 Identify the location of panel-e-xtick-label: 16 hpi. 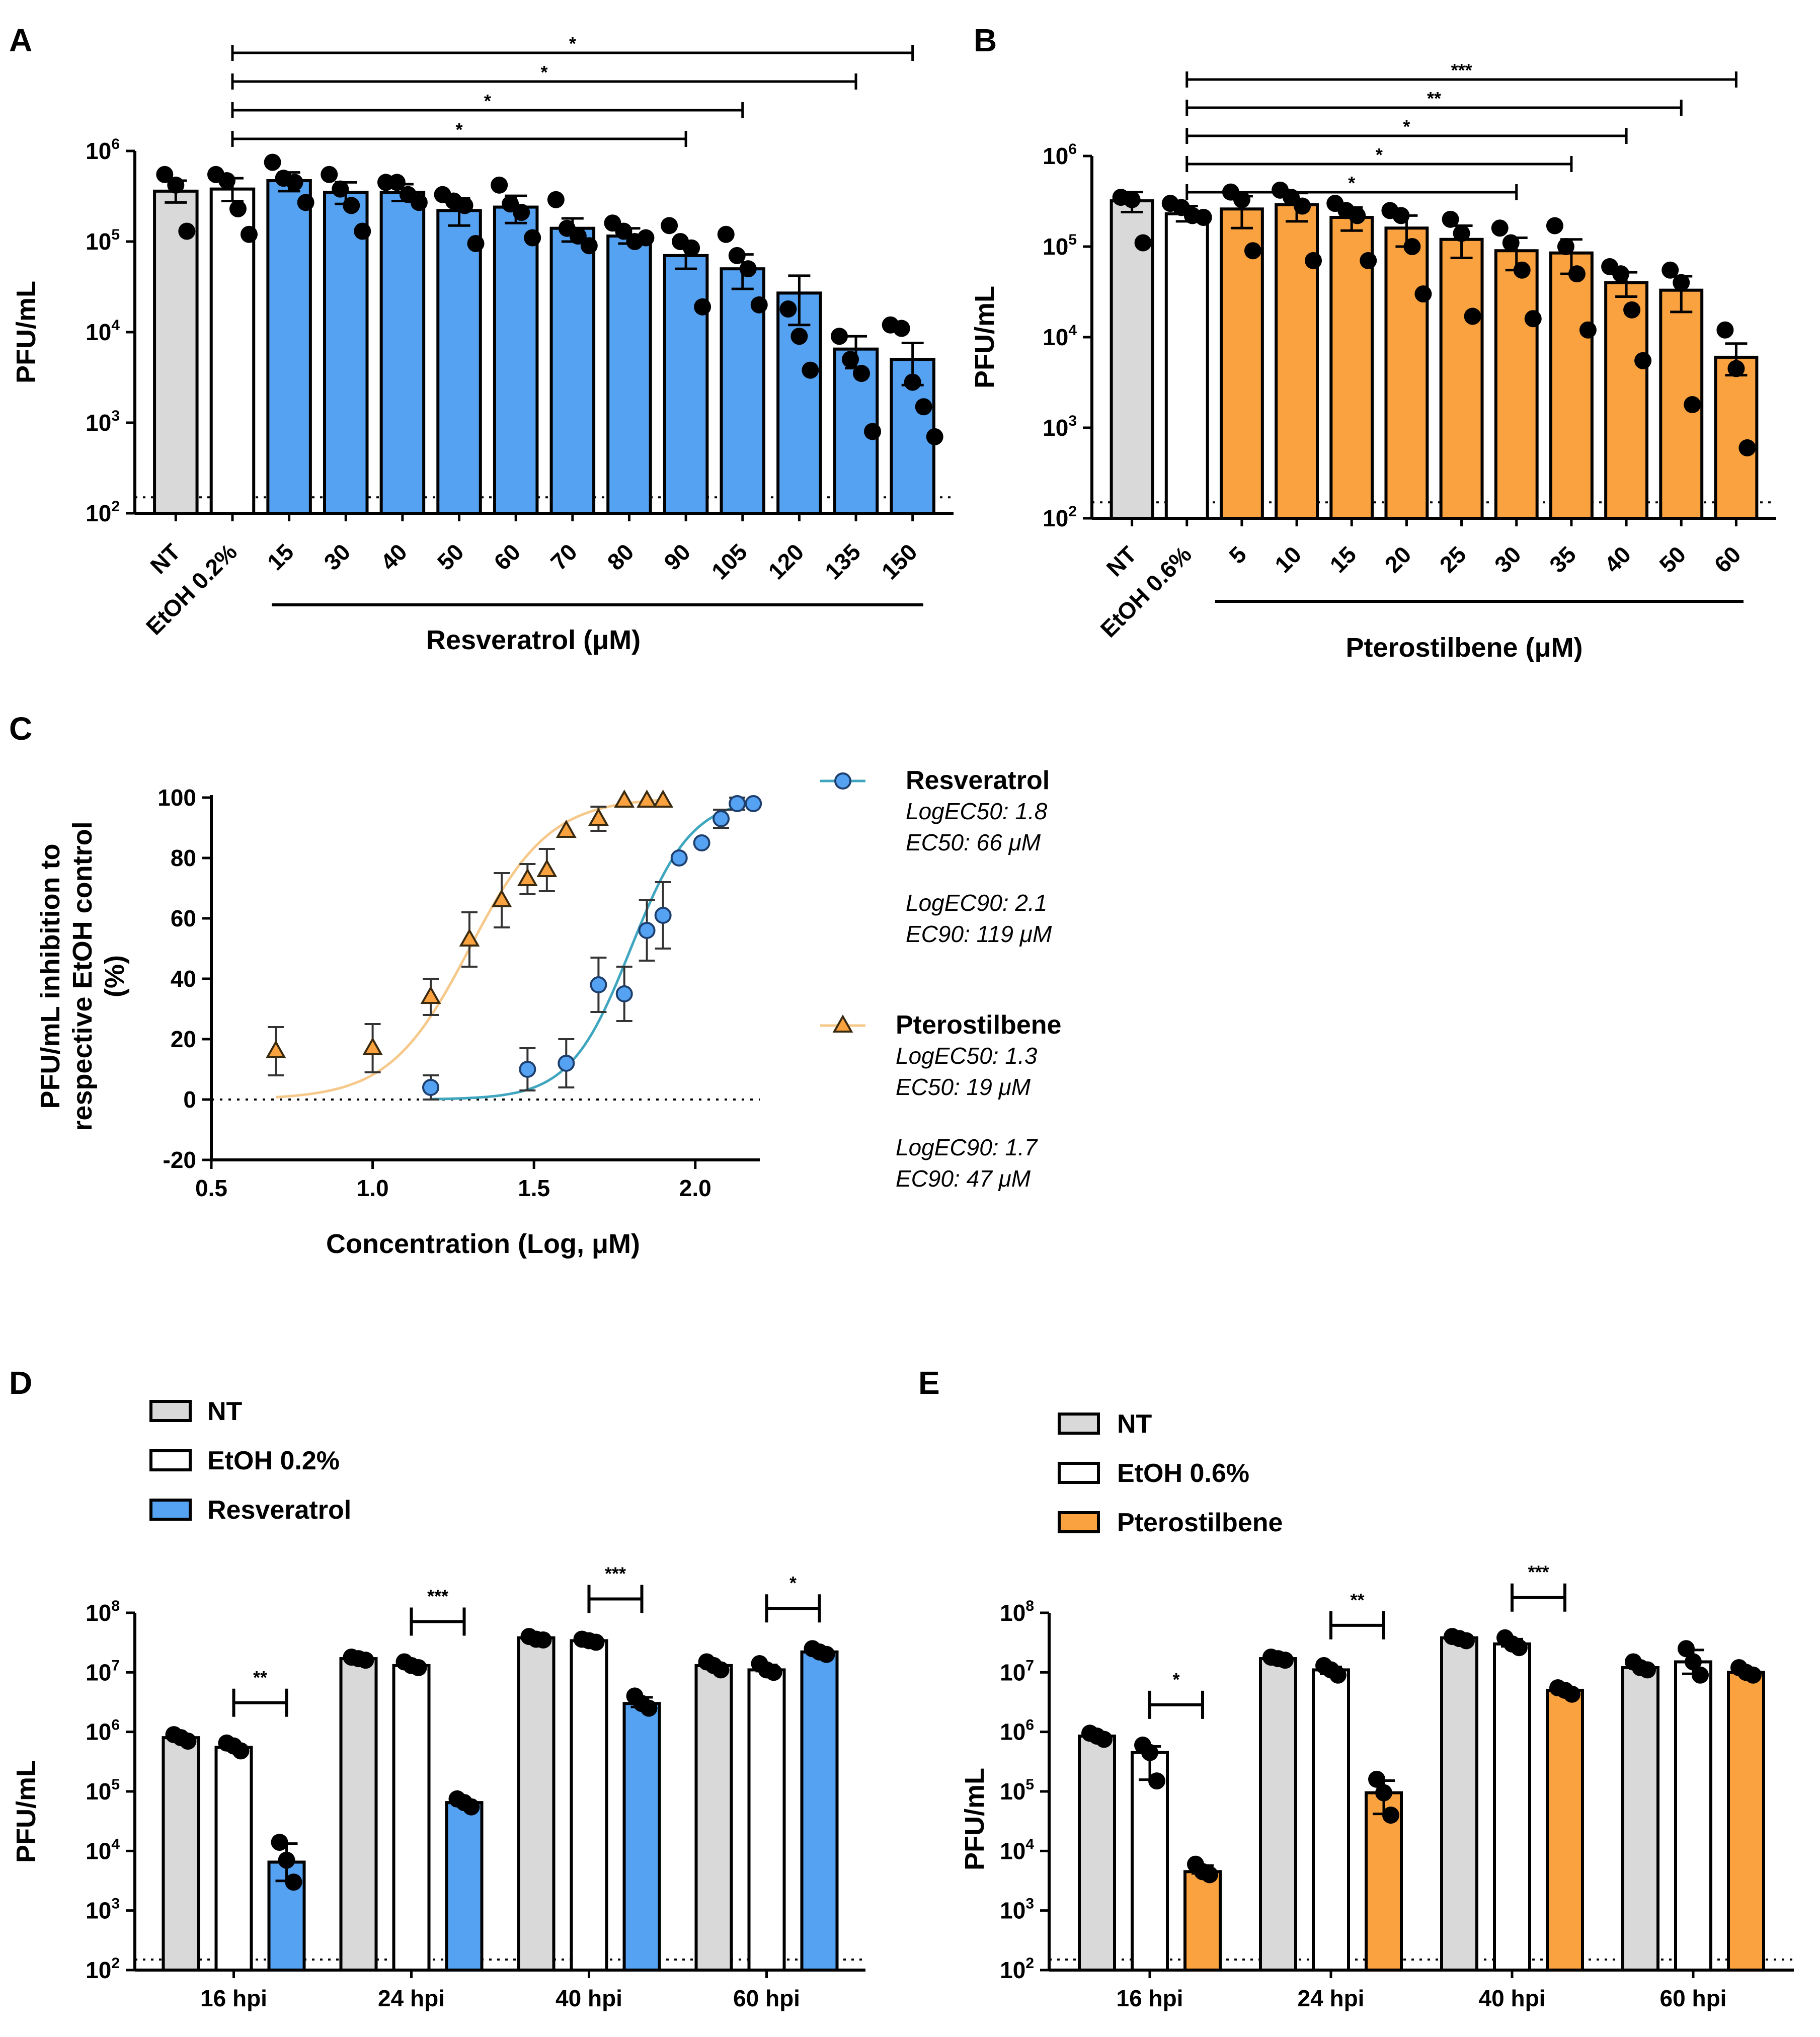
(1150, 1998).